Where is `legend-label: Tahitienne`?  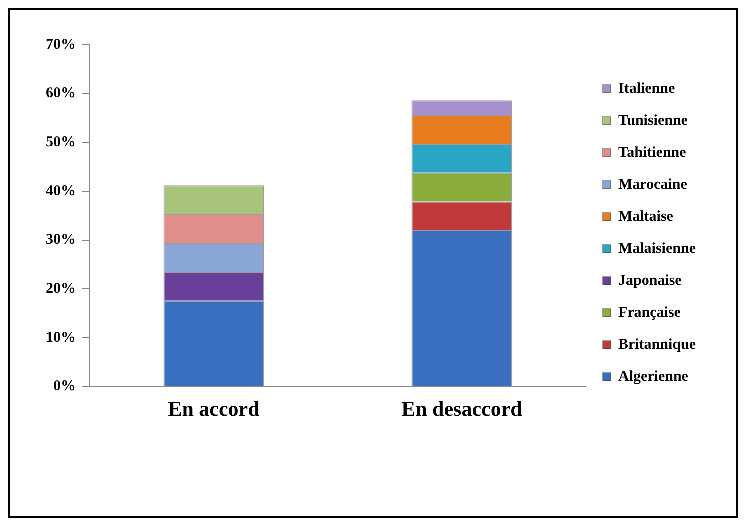
legend-label: Tahitienne is located at coordinates (652, 152).